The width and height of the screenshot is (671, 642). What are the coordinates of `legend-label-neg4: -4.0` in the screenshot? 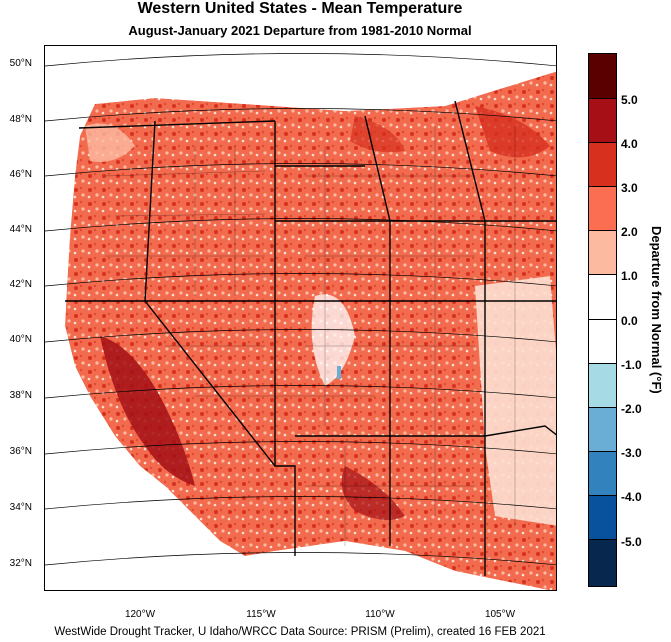 It's located at (631, 497).